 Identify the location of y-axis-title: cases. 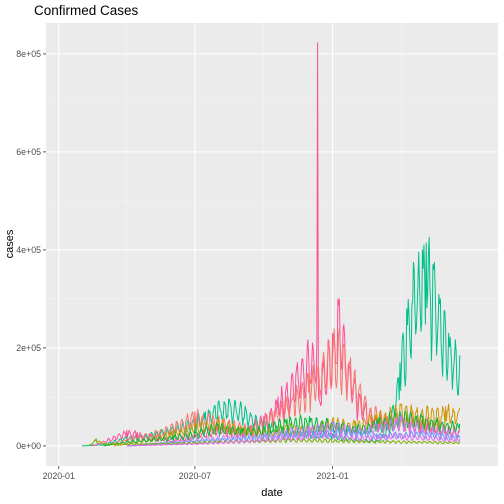
(10, 243).